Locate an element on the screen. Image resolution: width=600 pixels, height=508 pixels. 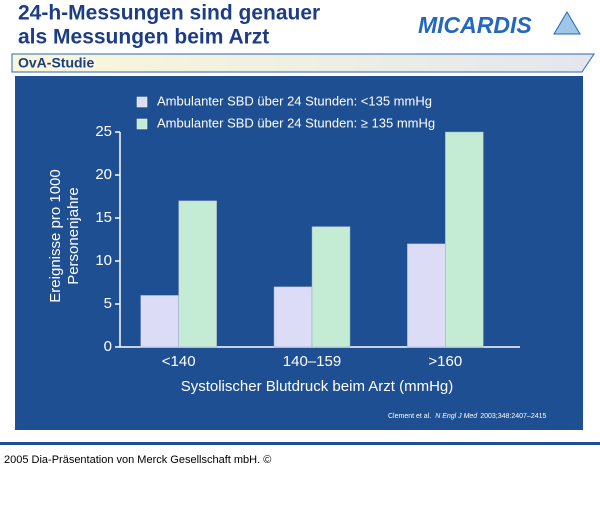
logo-icon is located at coordinates (567, 23).